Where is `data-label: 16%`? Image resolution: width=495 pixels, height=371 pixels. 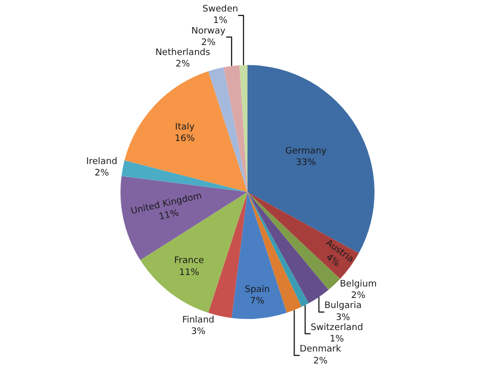
data-label: 16% is located at coordinates (185, 139).